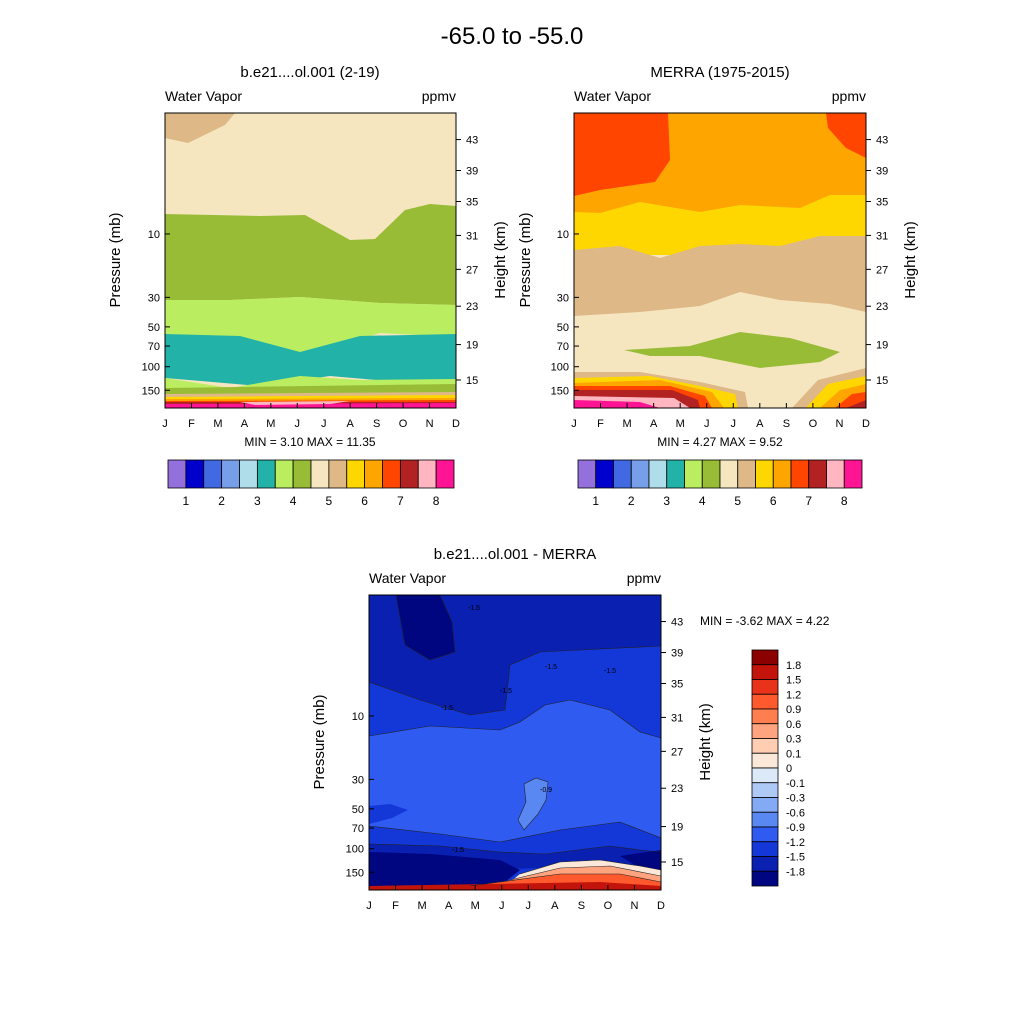 The width and height of the screenshot is (1024, 1024). I want to click on colorbar-label: 0.3, so click(793, 740).